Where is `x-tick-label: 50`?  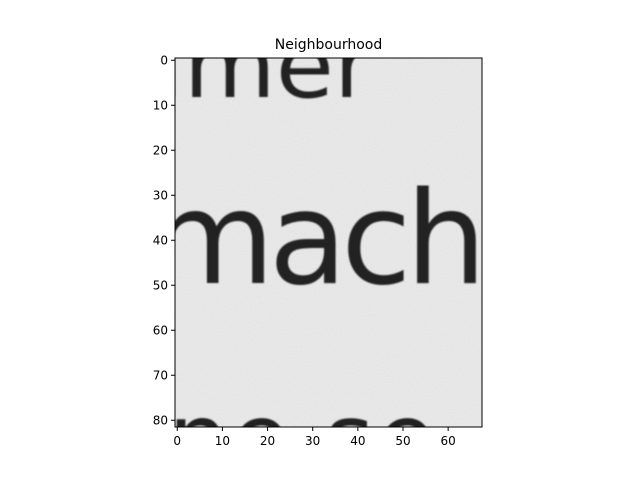
x-tick-label: 50 is located at coordinates (402, 441).